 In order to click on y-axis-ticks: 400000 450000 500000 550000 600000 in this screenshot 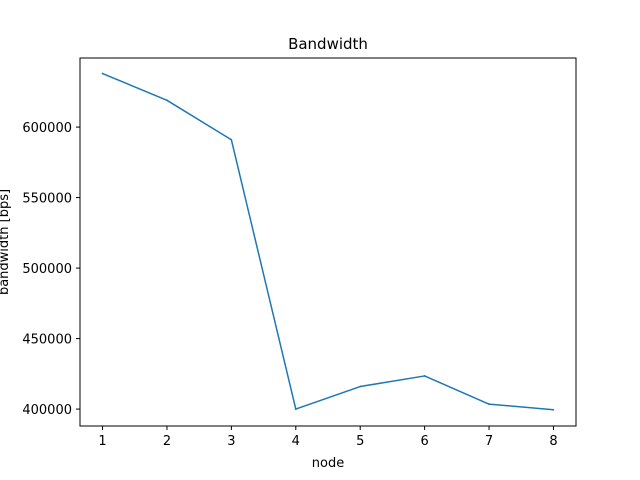, I will do `click(51, 269)`.